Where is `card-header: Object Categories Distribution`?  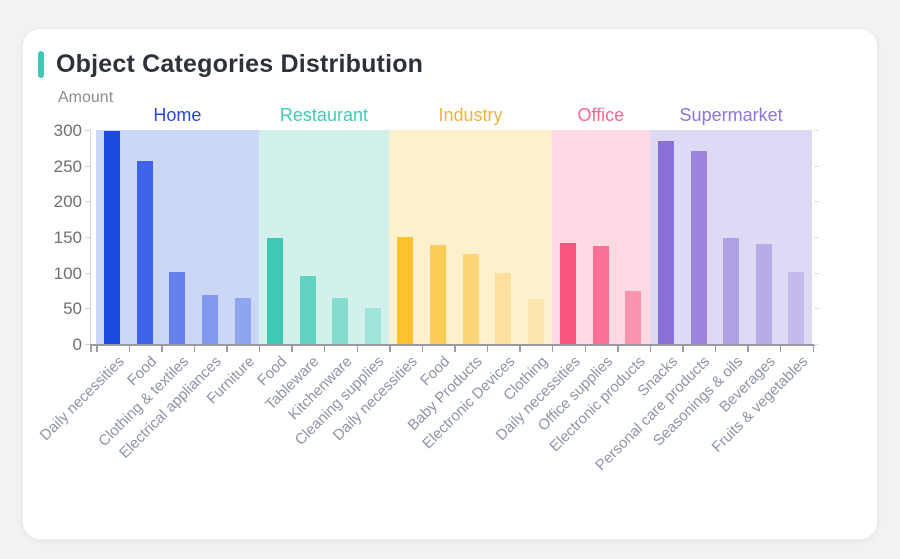 card-header: Object Categories Distribution is located at coordinates (230, 64).